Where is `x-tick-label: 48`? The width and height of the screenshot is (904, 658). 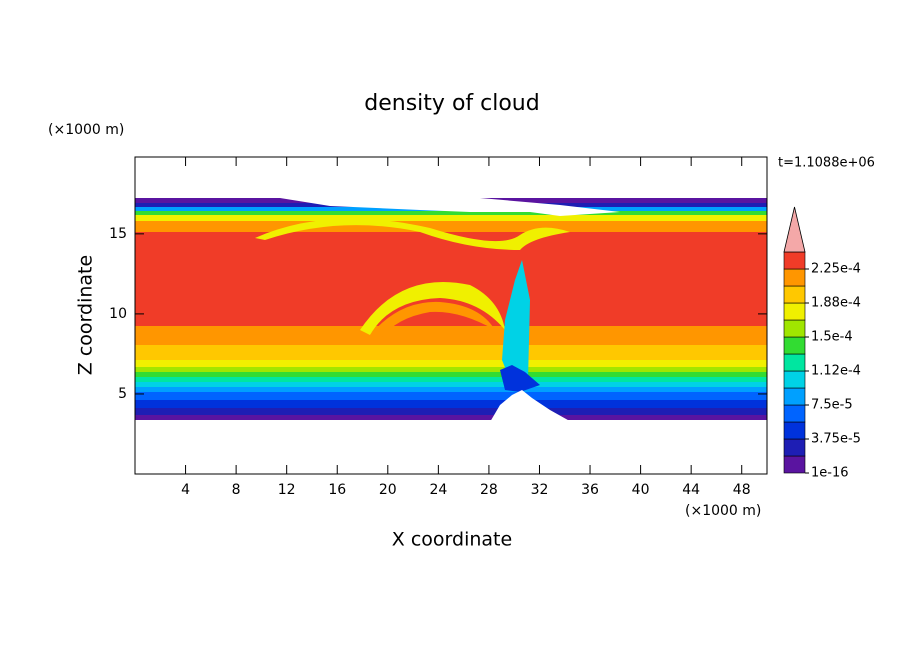
x-tick-label: 48 is located at coordinates (742, 490).